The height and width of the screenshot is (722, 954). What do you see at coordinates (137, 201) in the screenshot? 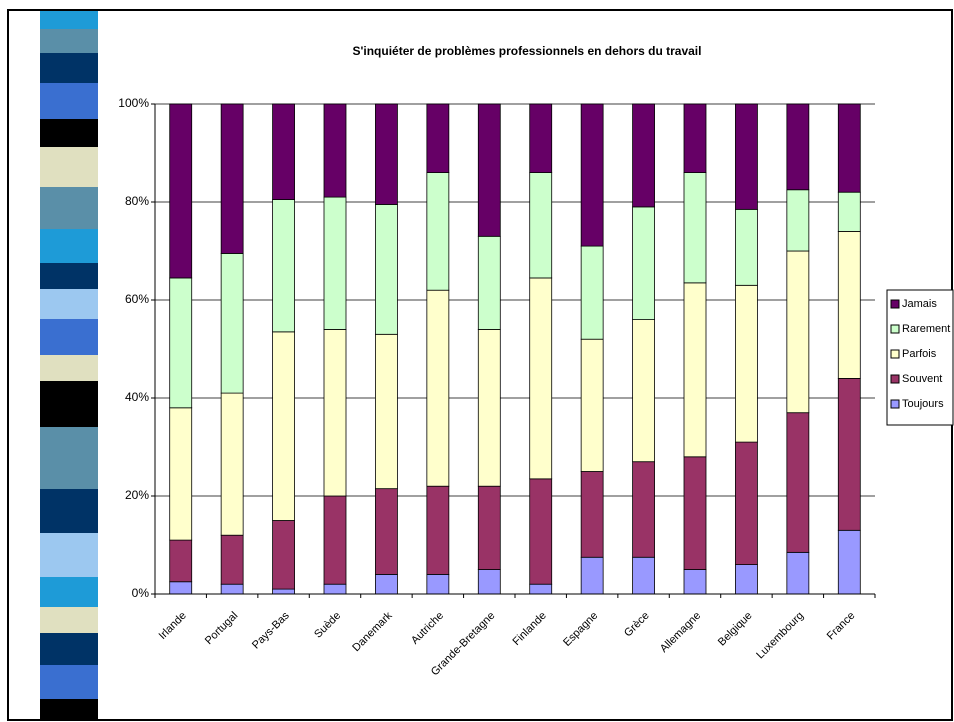
I see `y-tick-label: 80%` at bounding box center [137, 201].